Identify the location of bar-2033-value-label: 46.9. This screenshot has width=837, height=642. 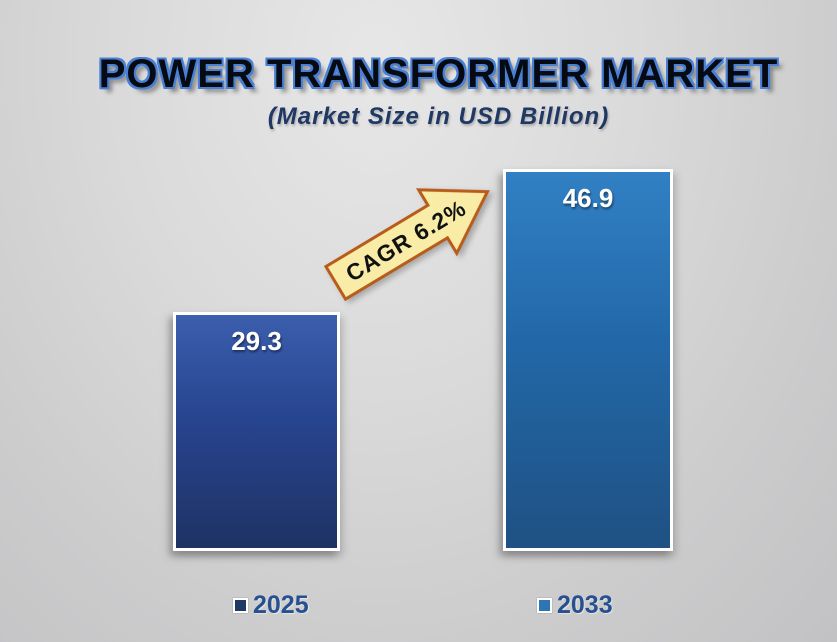
(588, 198).